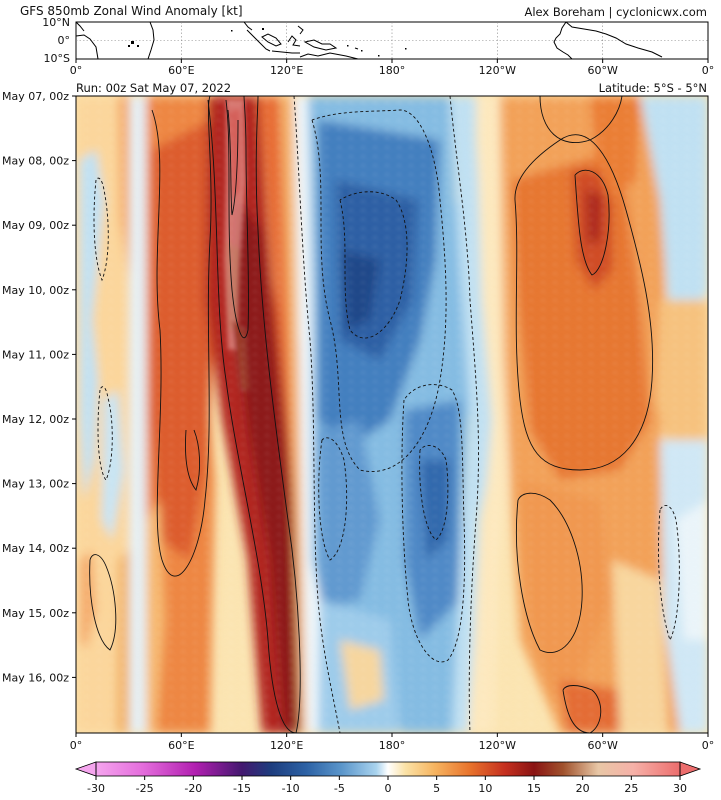 This screenshot has height=800, width=721. Describe the element at coordinates (35, 96) in the screenshot. I see `y-tick-label: May 07, 00z` at that location.